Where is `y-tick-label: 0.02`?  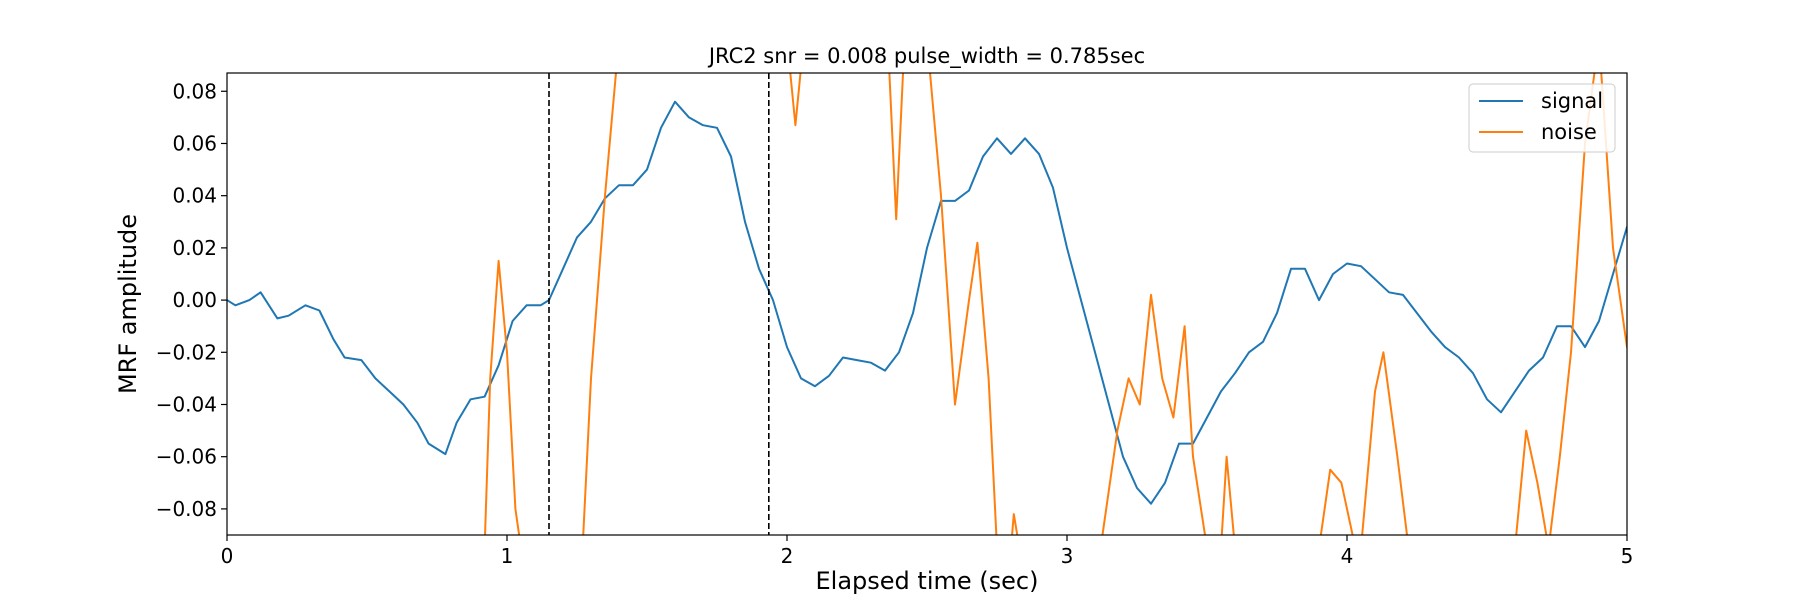
y-tick-label: 0.02 is located at coordinates (194, 248).